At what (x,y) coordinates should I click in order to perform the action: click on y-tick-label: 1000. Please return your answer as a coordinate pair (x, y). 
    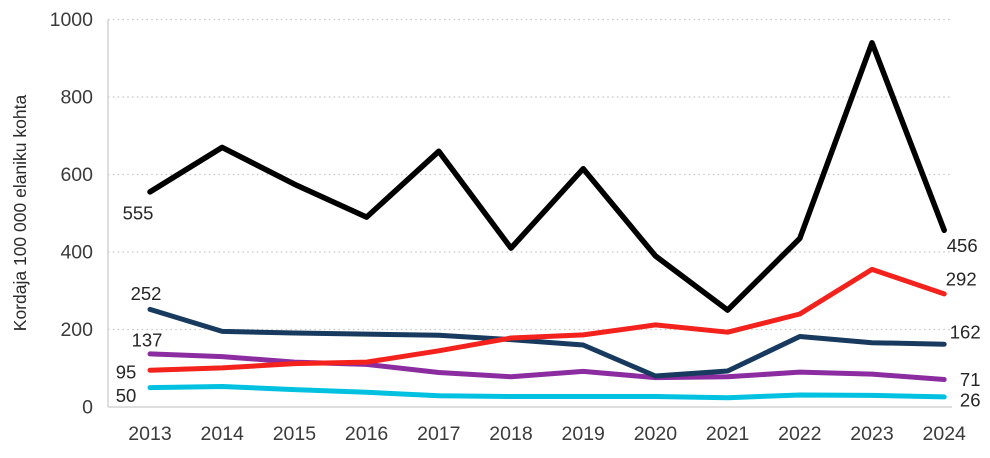
    Looking at the image, I should click on (72, 20).